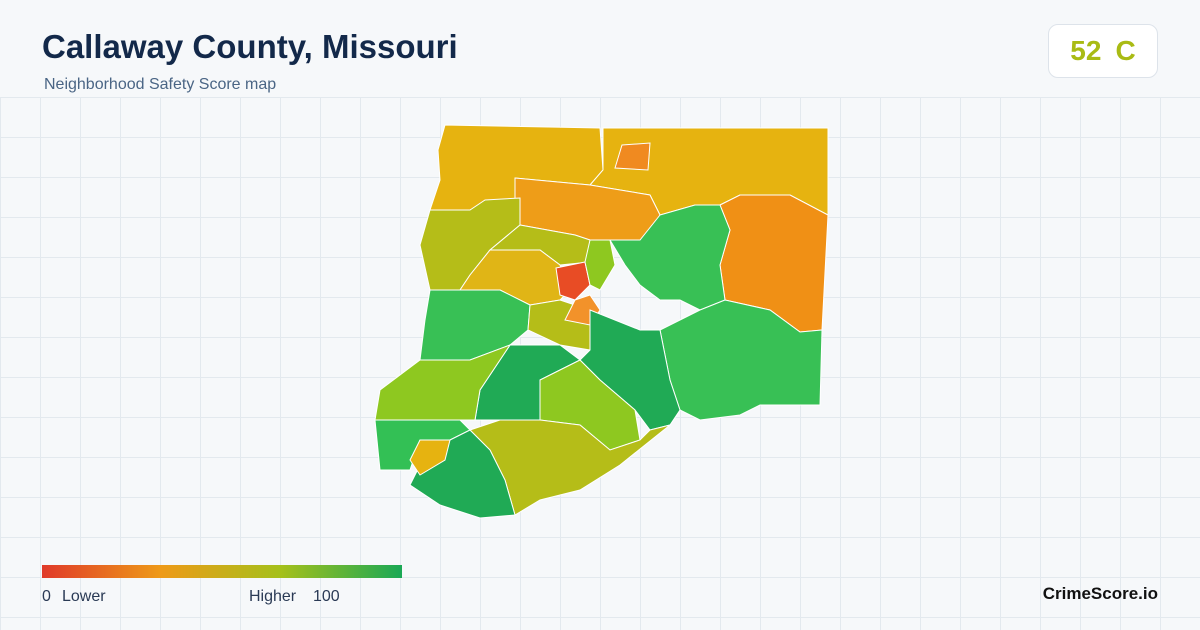  I want to click on score: 52, so click(1086, 50).